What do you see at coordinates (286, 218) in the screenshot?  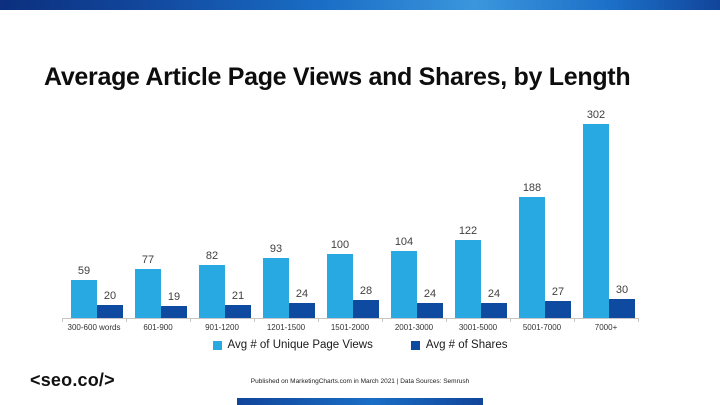 I see `bar-group: 93 24` at bounding box center [286, 218].